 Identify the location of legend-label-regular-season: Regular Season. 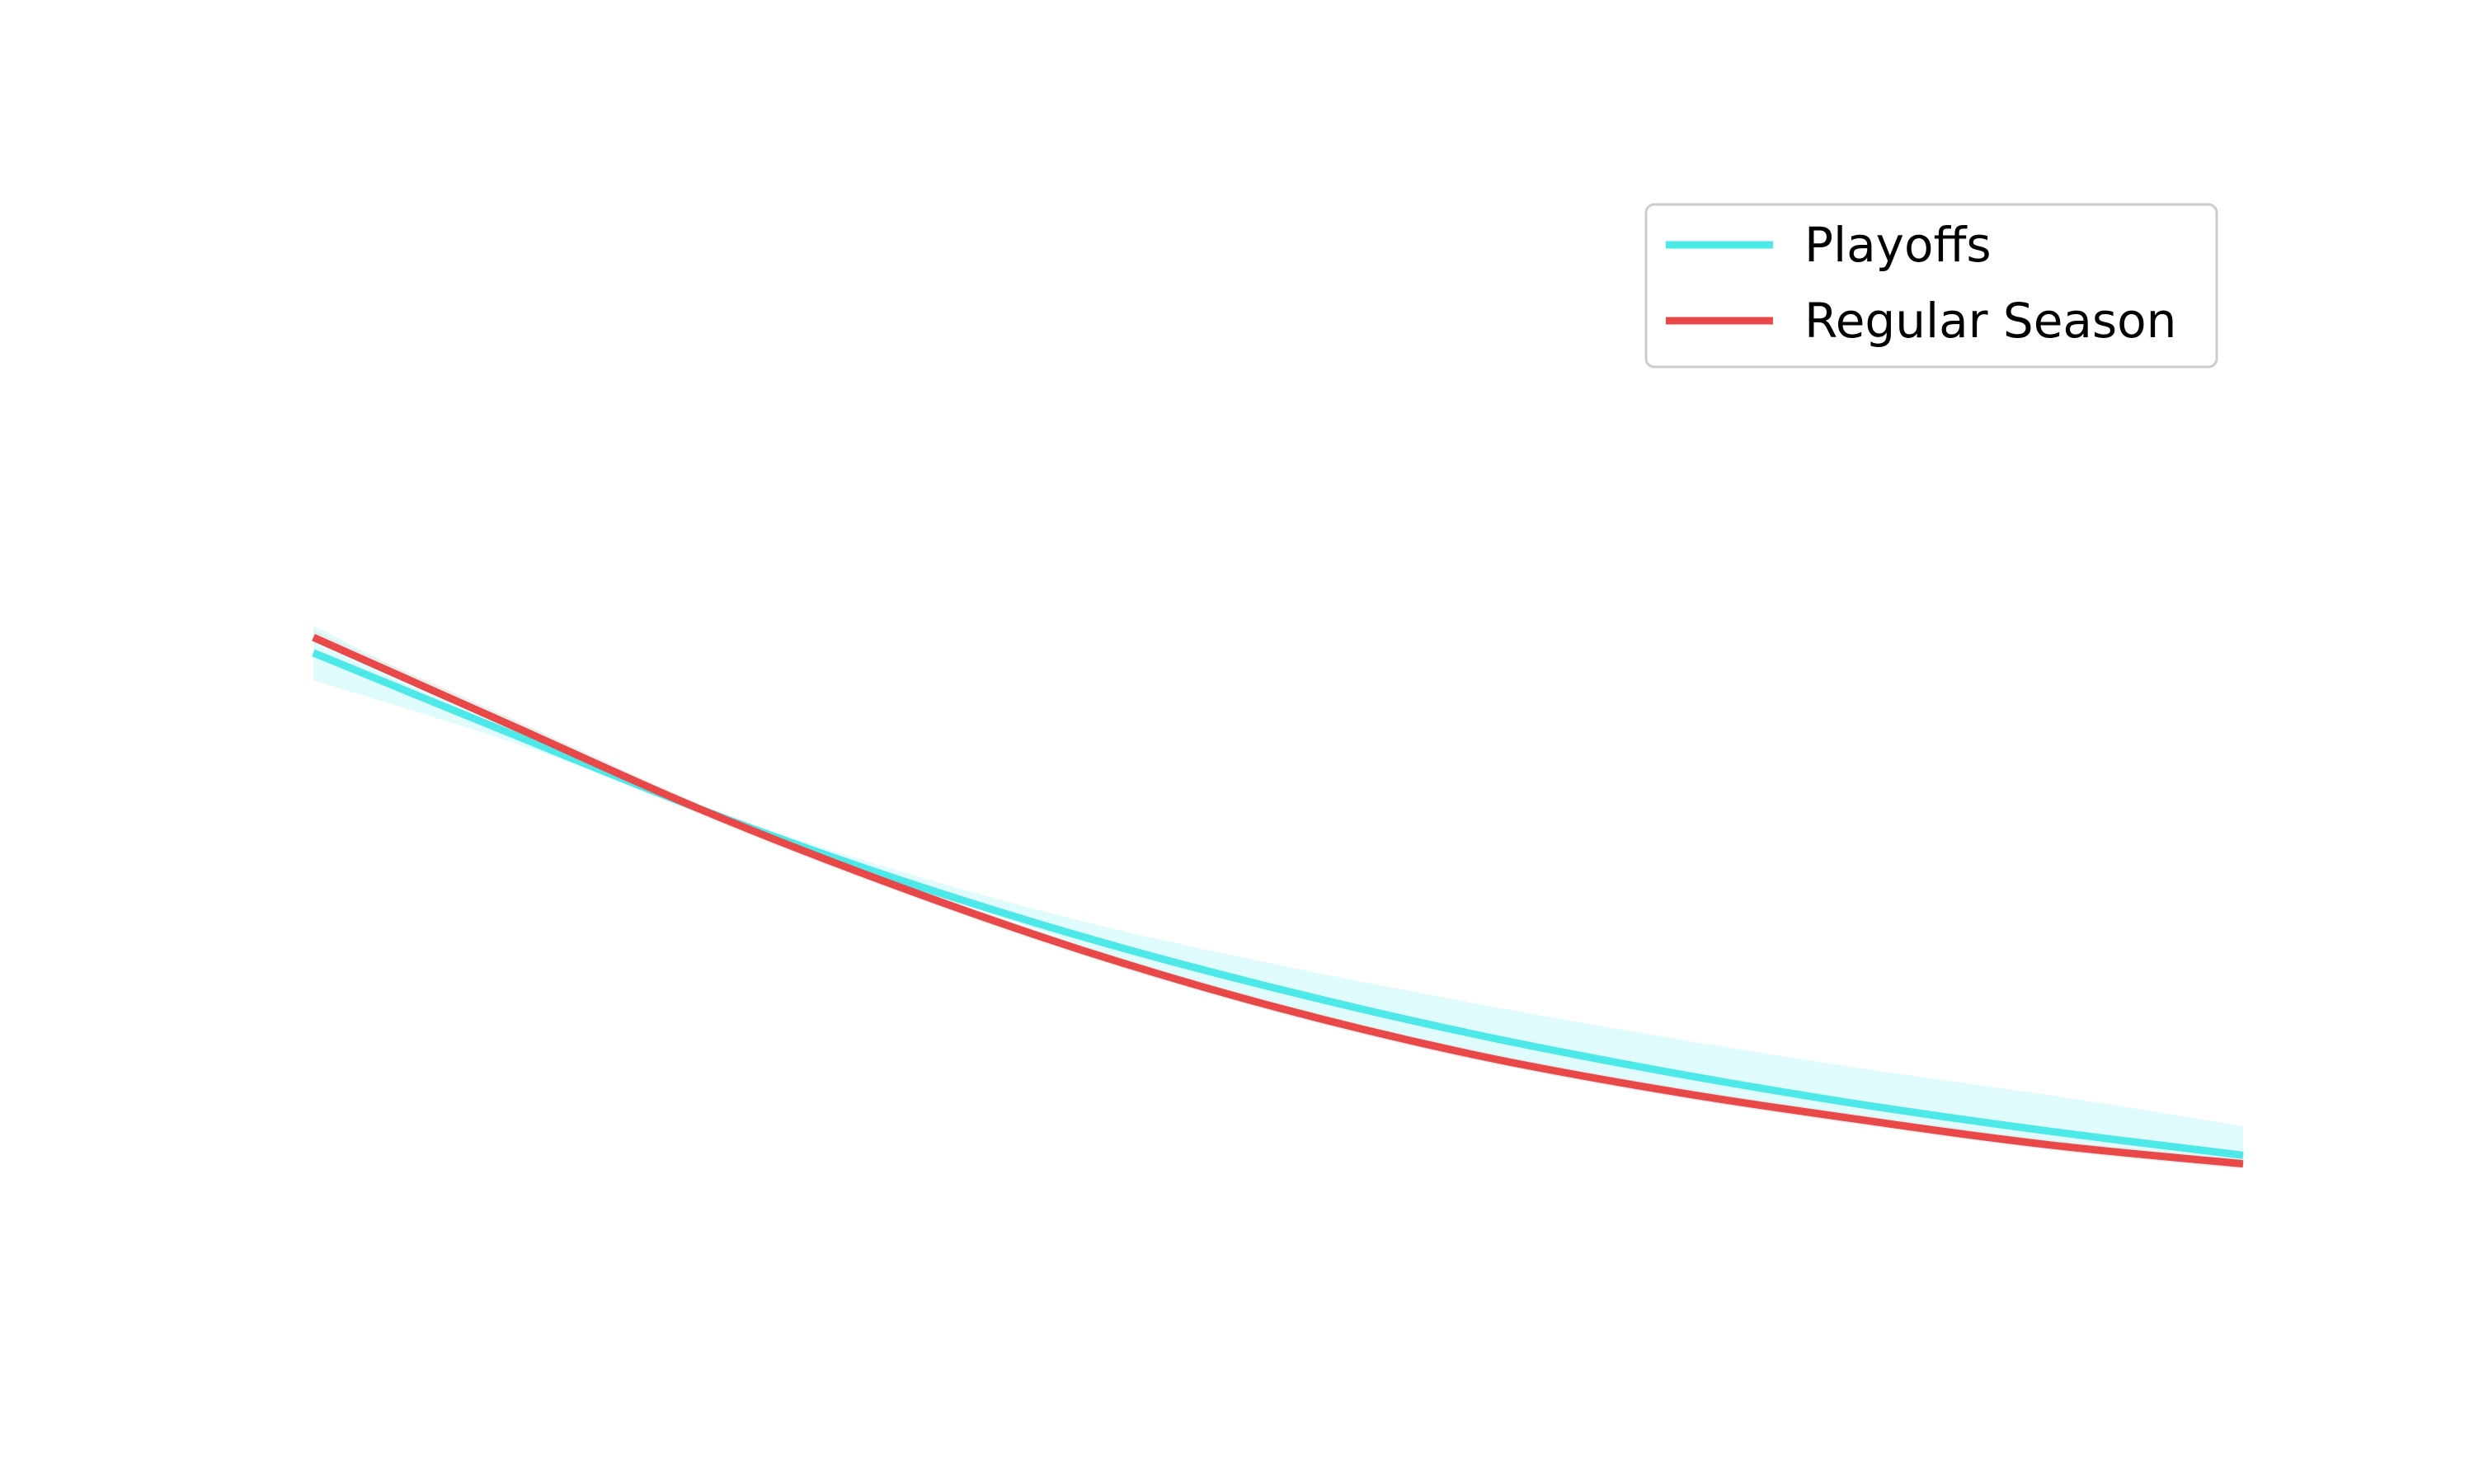
(1990, 321).